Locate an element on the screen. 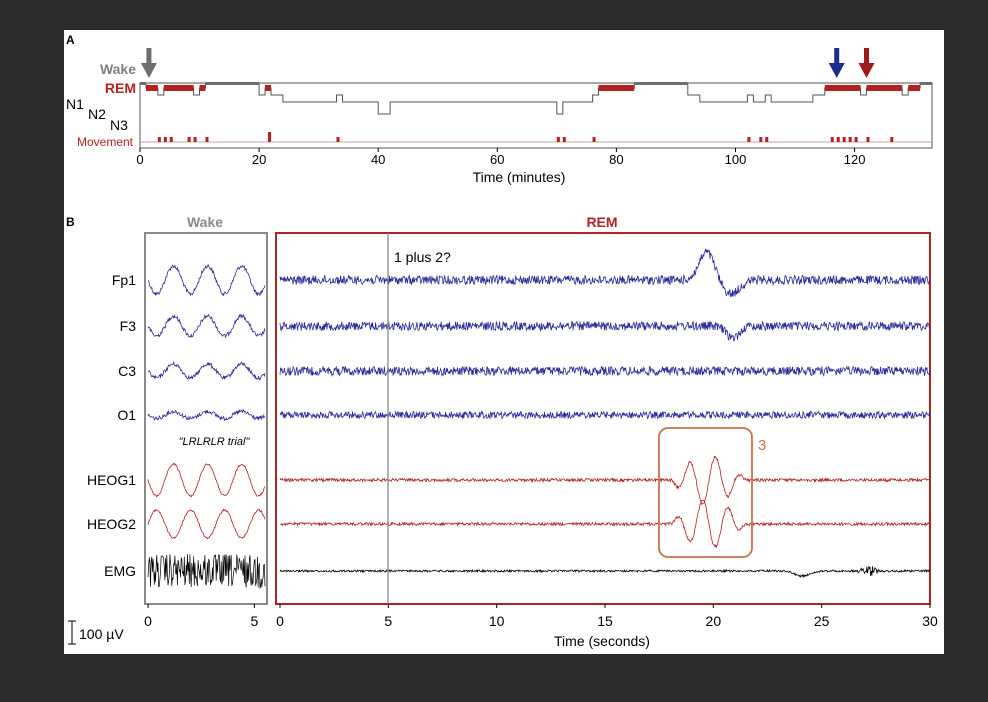  wake-trace-c3 is located at coordinates (206, 370).